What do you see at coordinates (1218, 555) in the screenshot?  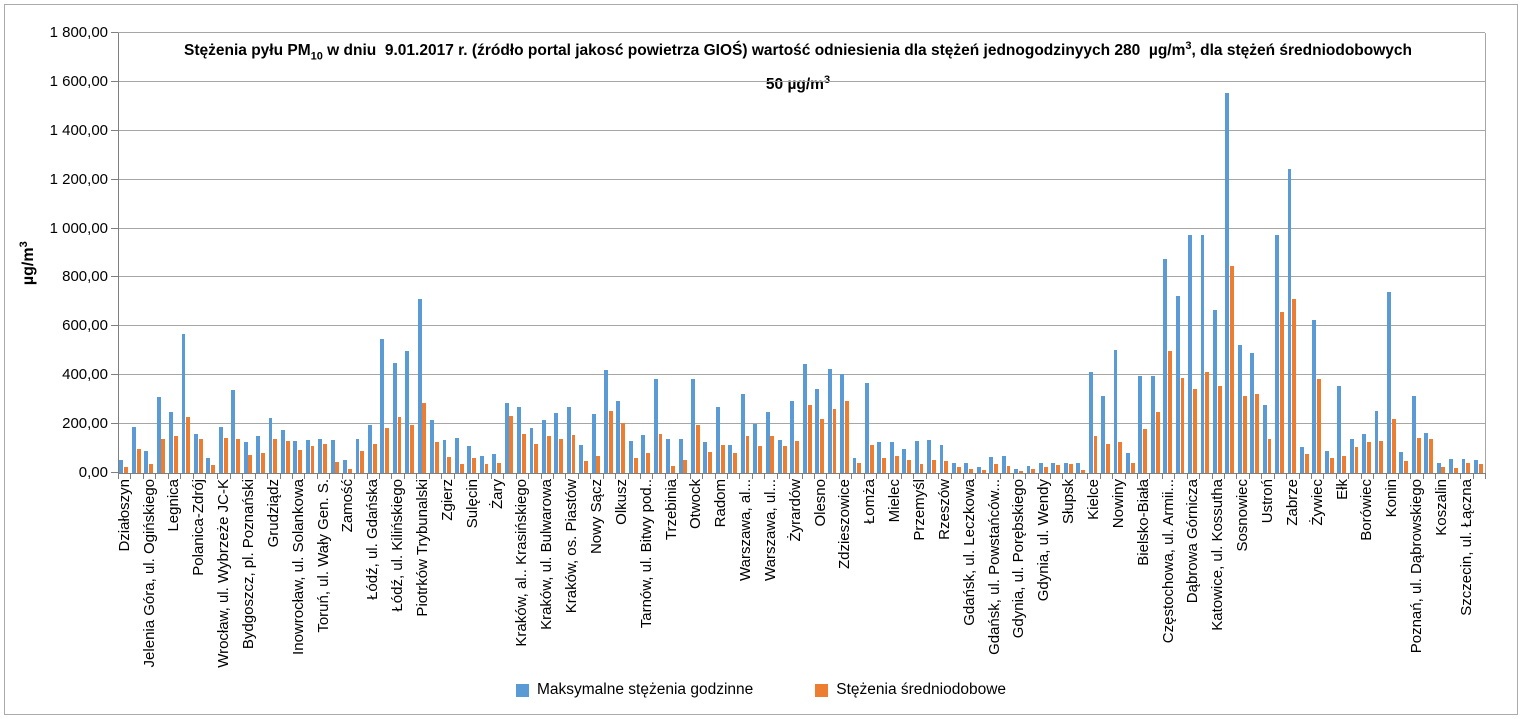 I see `x-axis-label: Katowice, ul. Kossutha` at bounding box center [1218, 555].